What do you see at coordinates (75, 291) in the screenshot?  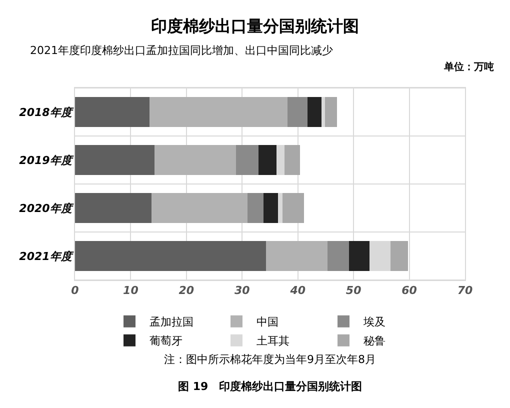 I see `x-tick-label: 0` at bounding box center [75, 291].